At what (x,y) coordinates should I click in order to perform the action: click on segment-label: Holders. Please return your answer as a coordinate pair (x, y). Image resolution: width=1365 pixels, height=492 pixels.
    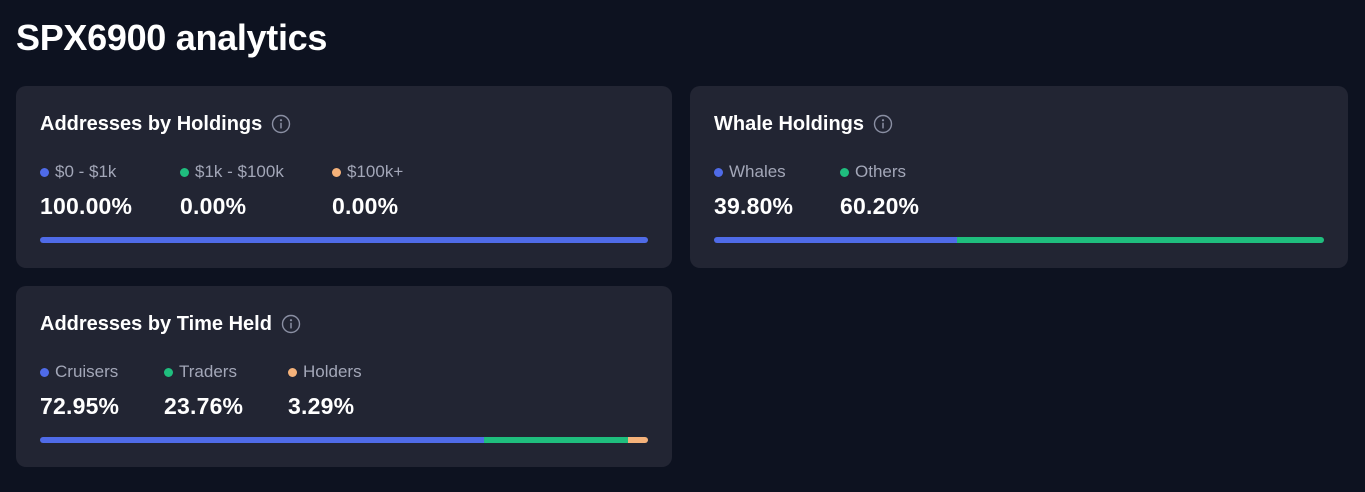
    Looking at the image, I should click on (350, 372).